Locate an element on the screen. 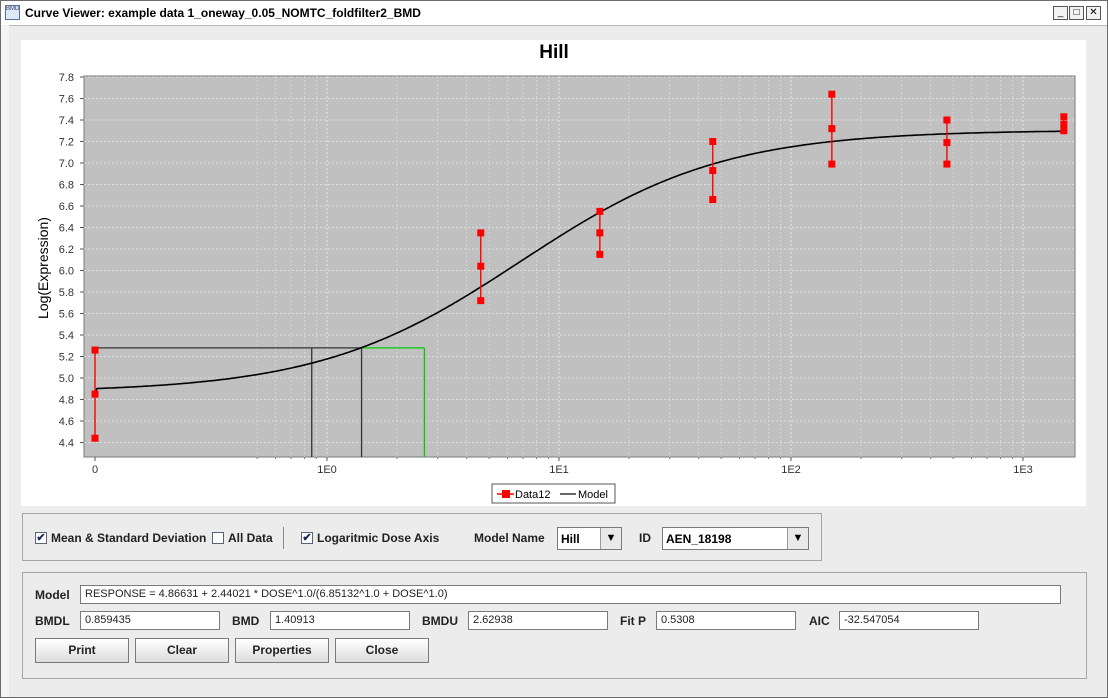 The image size is (1108, 698). minimize-button: _ is located at coordinates (1060, 13).